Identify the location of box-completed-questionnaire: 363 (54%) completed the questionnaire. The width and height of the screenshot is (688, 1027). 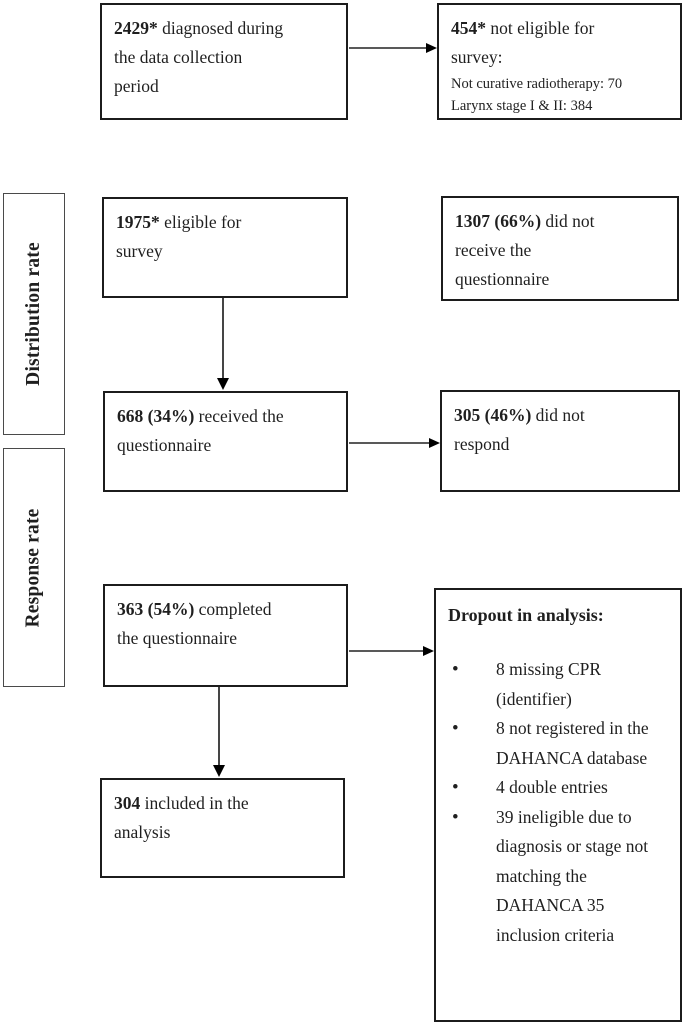
(225, 635).